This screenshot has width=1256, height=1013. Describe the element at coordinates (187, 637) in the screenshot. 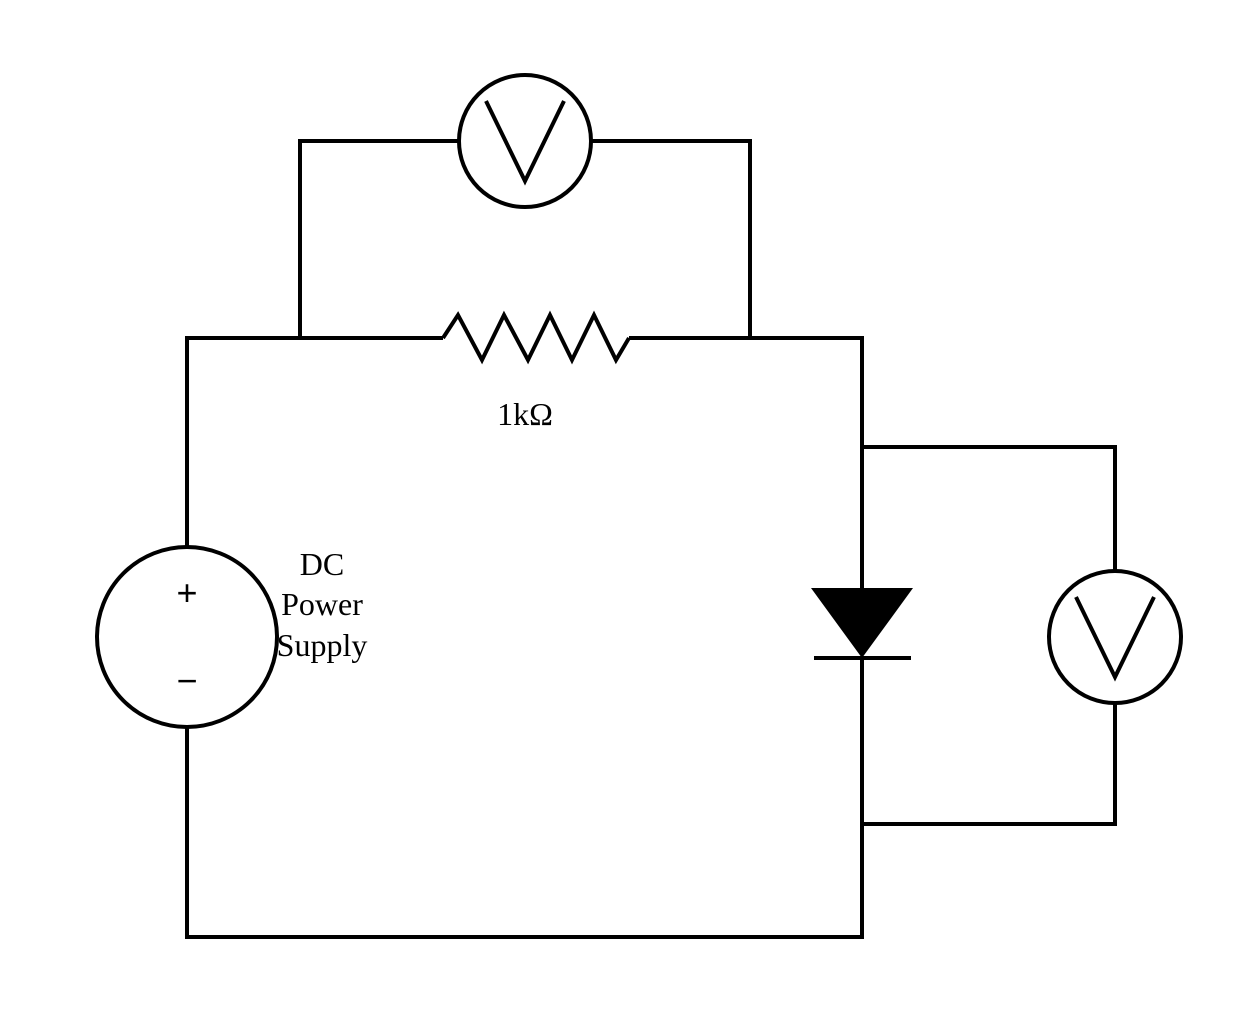

I see `power-supply-circle` at that location.